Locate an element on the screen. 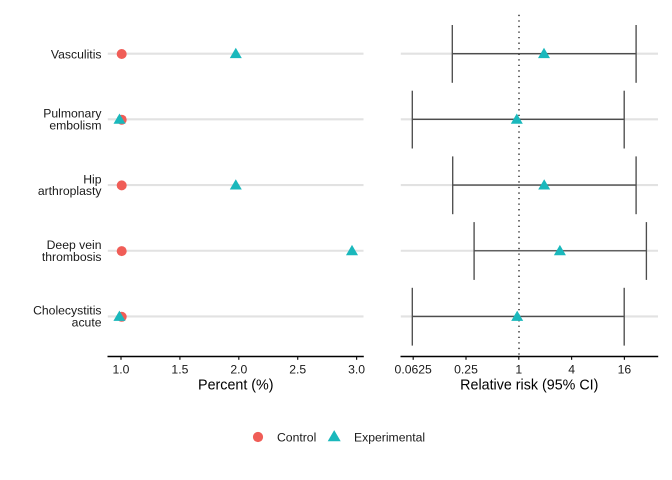 The height and width of the screenshot is (480, 672). svg-text: 1.0 is located at coordinates (121, 369).